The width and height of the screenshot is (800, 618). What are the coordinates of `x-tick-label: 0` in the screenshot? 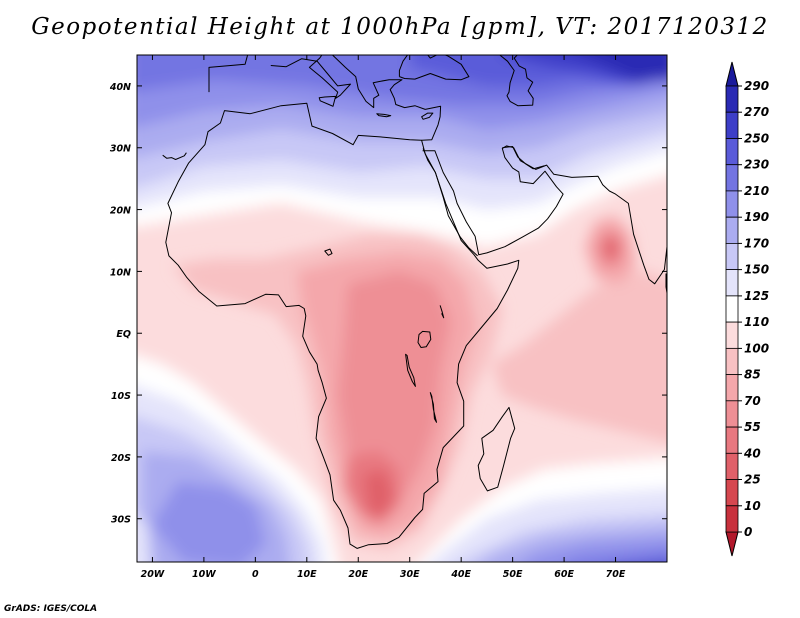 It's located at (255, 574).